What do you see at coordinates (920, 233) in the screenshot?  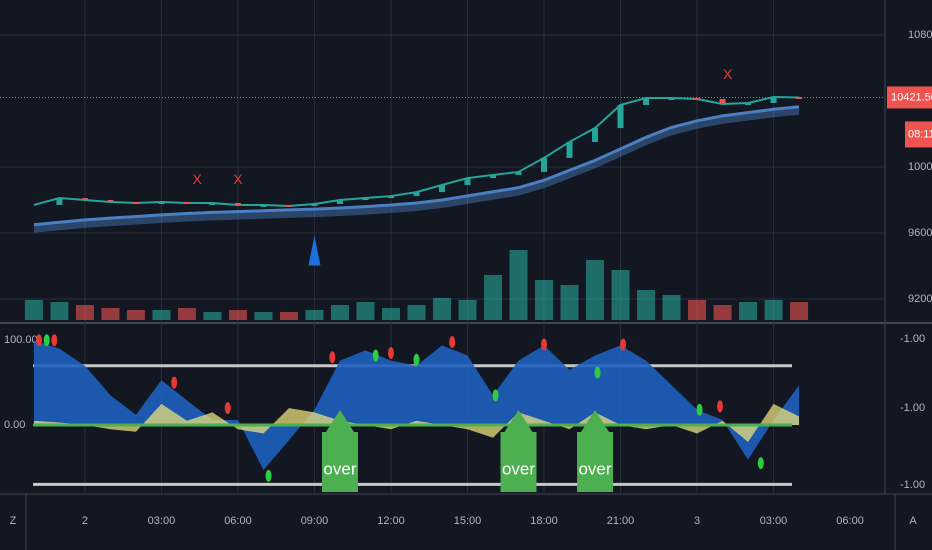 I see `y-tick-label: 9600.00` at bounding box center [920, 233].